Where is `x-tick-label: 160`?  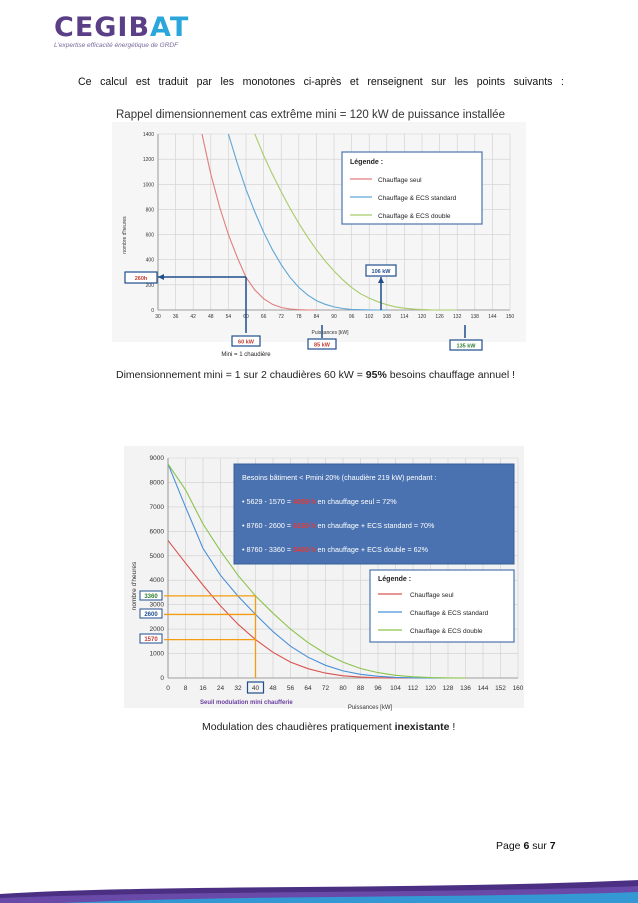 x-tick-label: 160 is located at coordinates (518, 688).